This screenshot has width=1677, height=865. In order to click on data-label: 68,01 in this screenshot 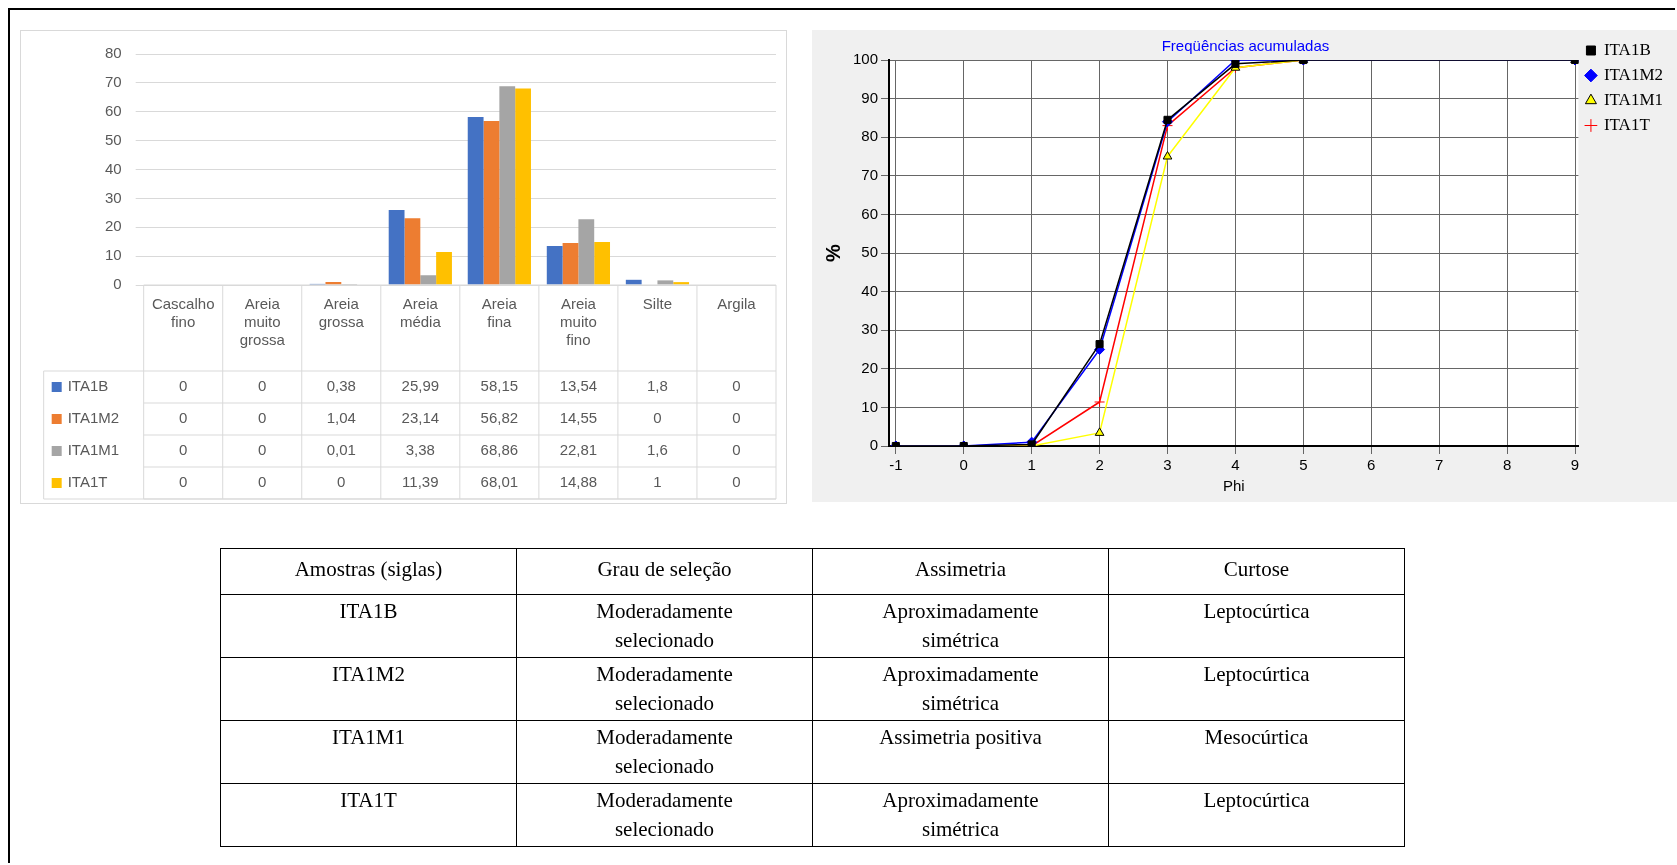, I will do `click(499, 482)`.